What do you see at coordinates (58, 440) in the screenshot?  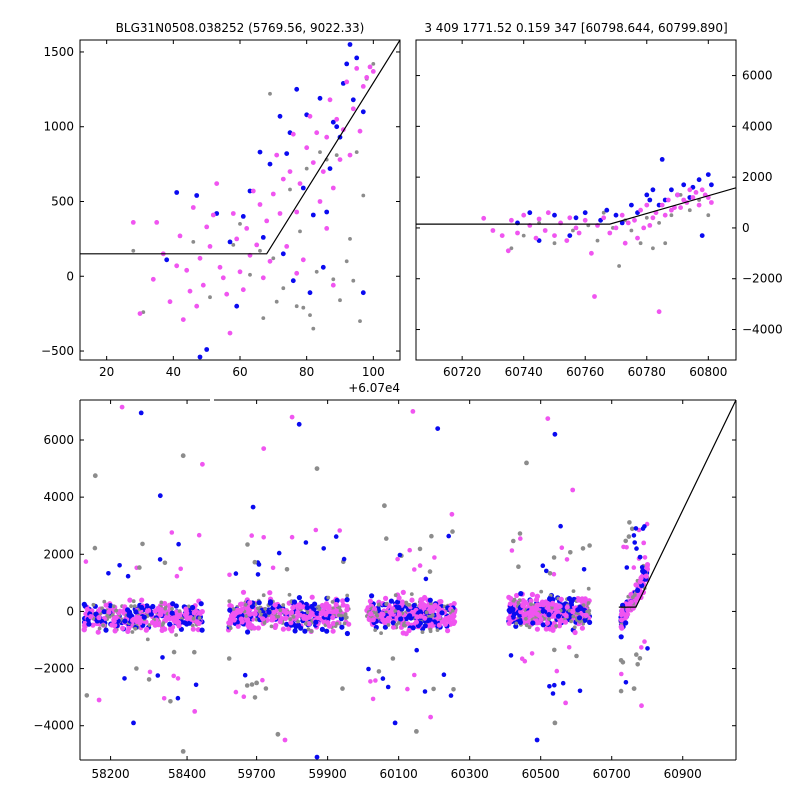 I see `y-tick-label: 6000` at bounding box center [58, 440].